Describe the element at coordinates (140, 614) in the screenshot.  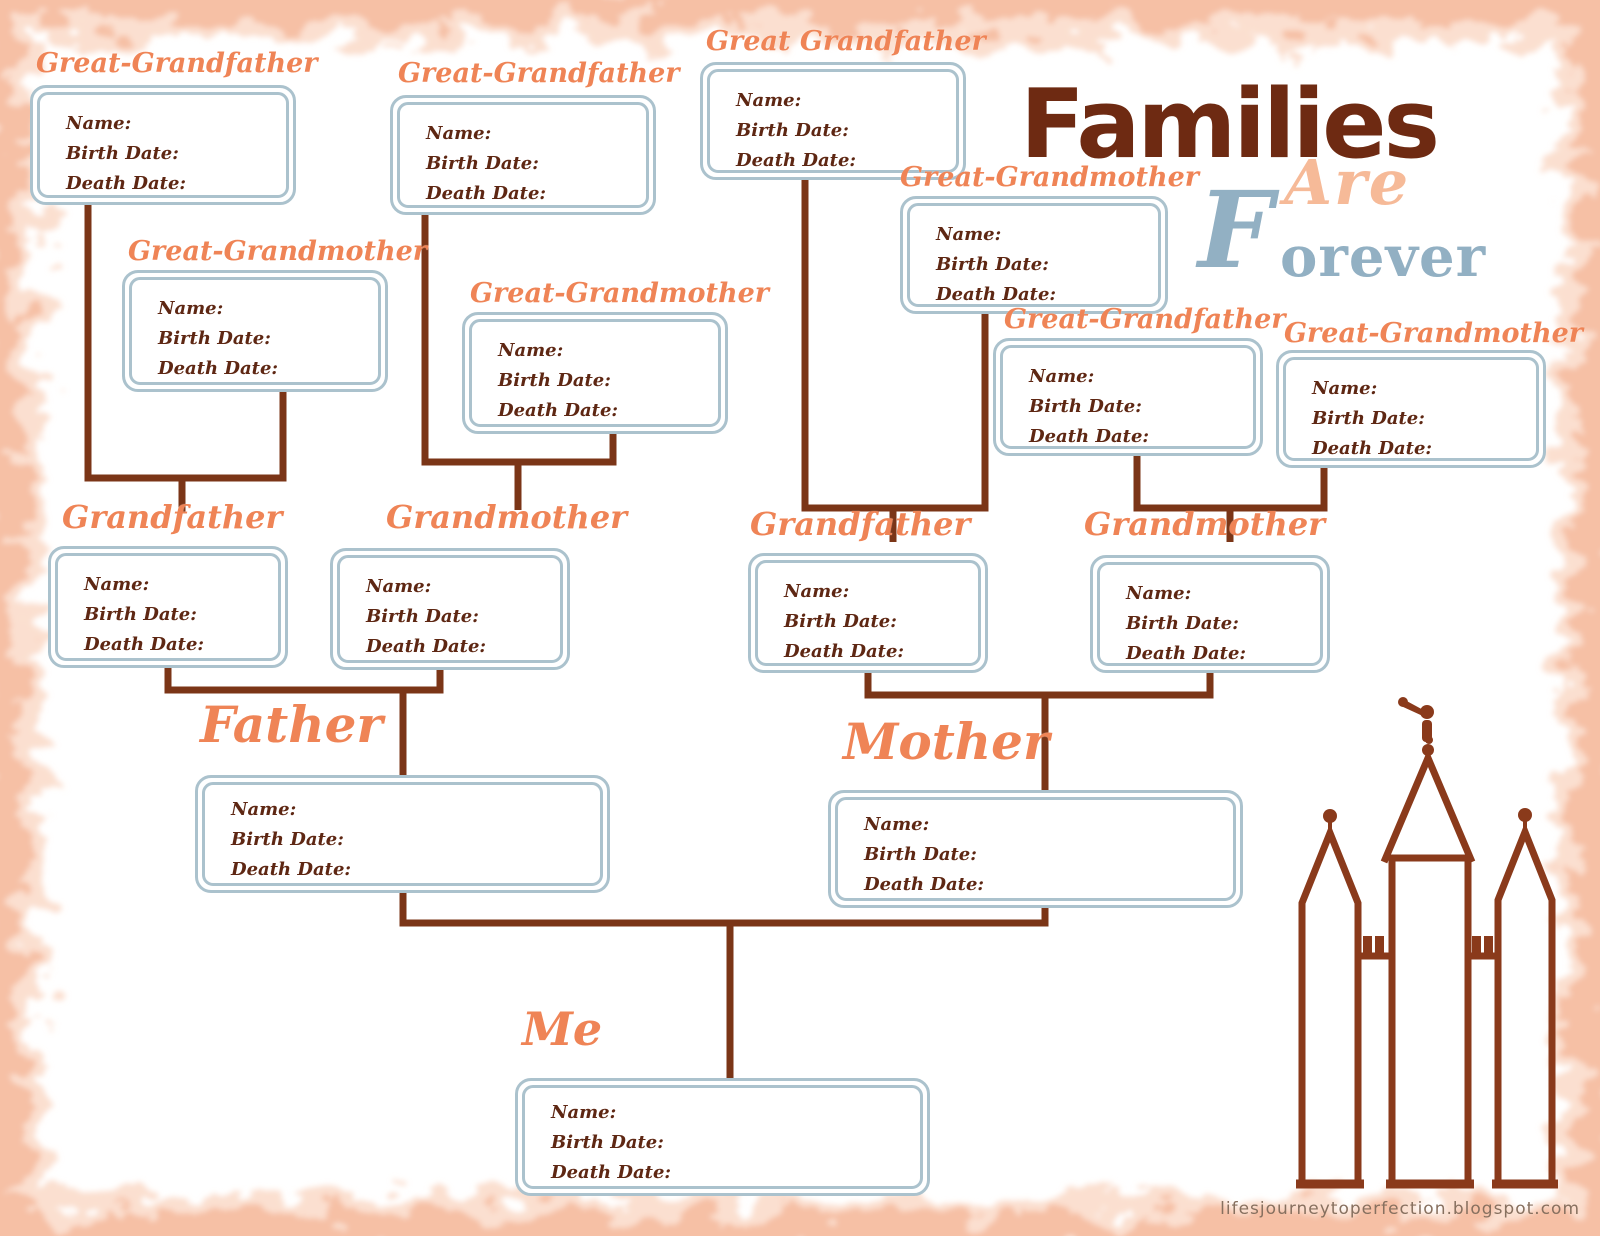
I see `grandfather-paternal-field-birth-date: Birth Date:` at that location.